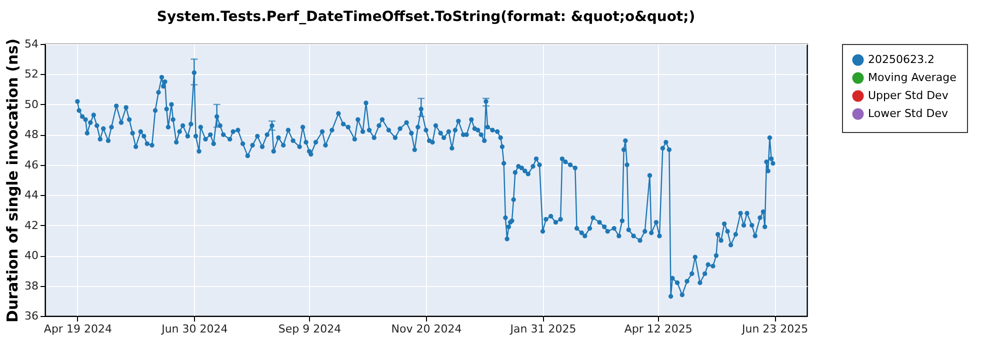  I want to click on y-tick-label: 38, so click(31, 285).